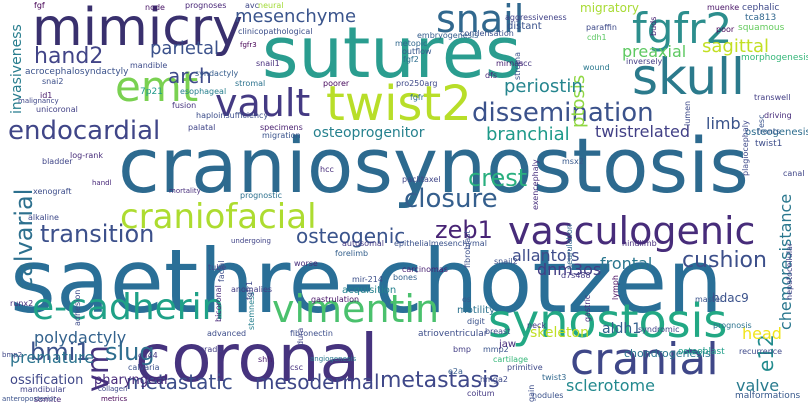  I want to click on word-acquisition: acquisition, so click(369, 290).